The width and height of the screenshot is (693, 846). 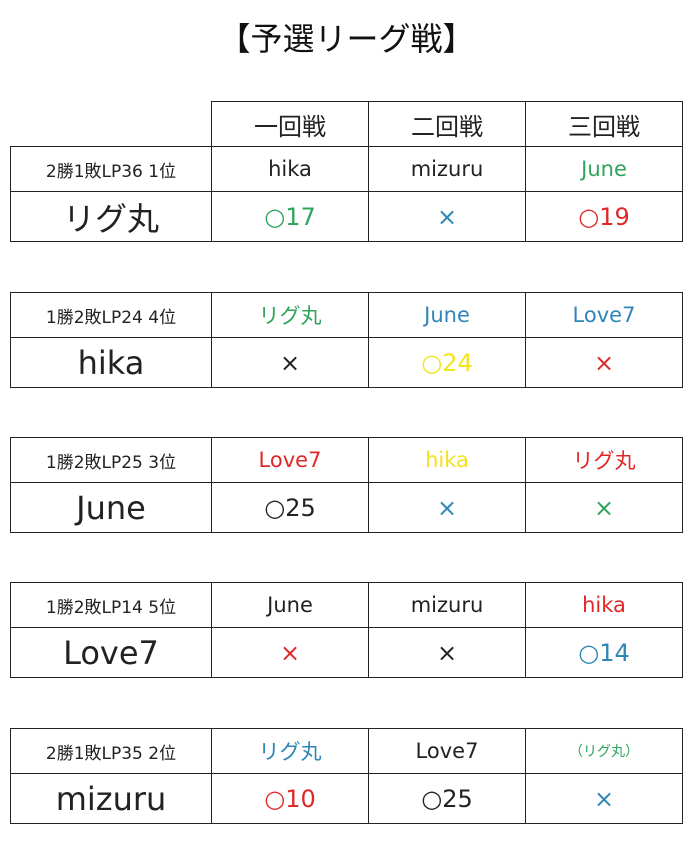 I want to click on record-cell: 1勝2敗LP14 5位, so click(x=111, y=605).